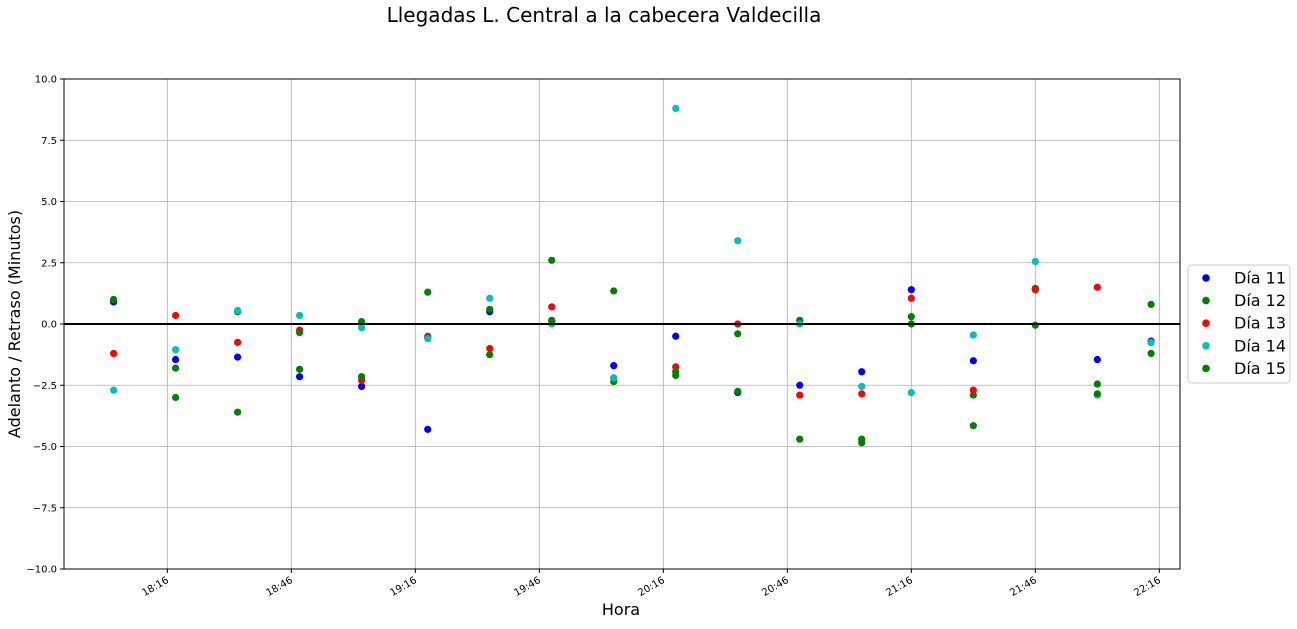 Image resolution: width=1297 pixels, height=629 pixels. Describe the element at coordinates (45, 447) in the screenshot. I see `y-tick-label: −5.0` at that location.